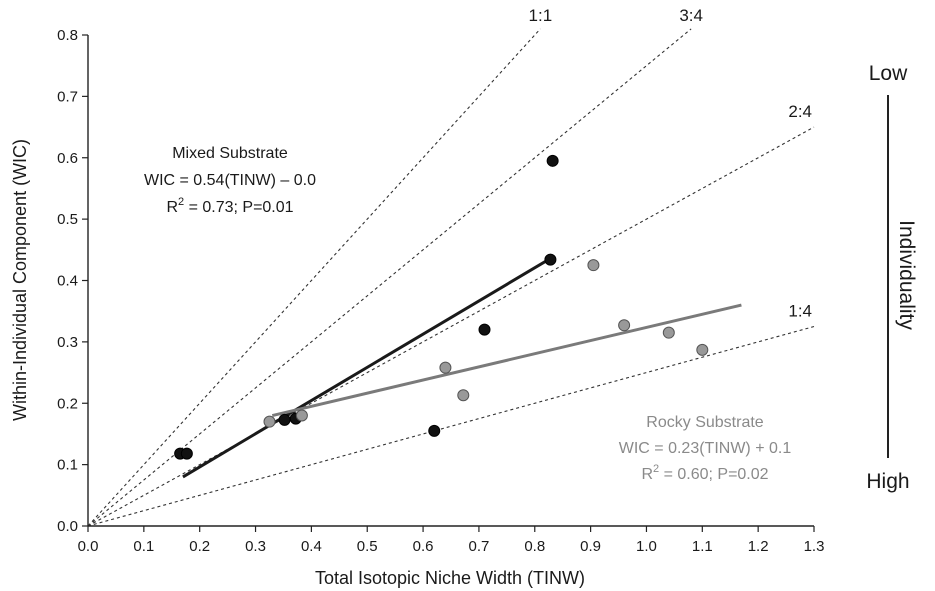 The image size is (935, 591). What do you see at coordinates (311, 546) in the screenshot?
I see `x-tick-label: 0.4` at bounding box center [311, 546].